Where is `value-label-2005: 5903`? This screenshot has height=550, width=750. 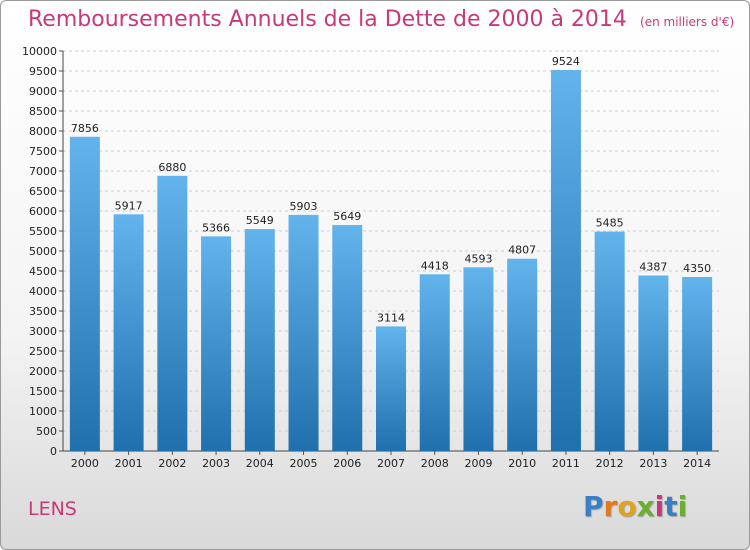 value-label-2005: 5903 is located at coordinates (304, 206).